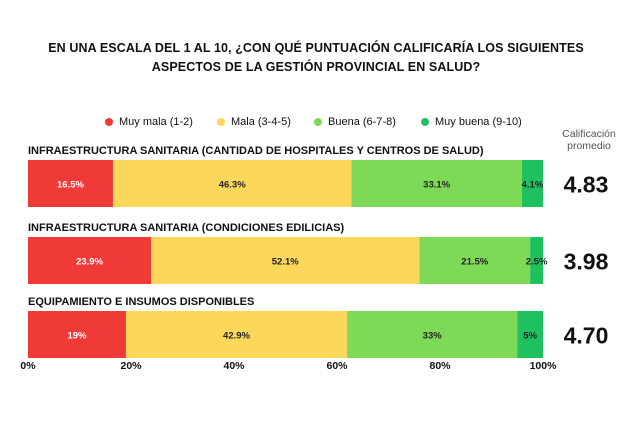  I want to click on legend-label-muy-mala: Muy mala (1-2), so click(156, 122).